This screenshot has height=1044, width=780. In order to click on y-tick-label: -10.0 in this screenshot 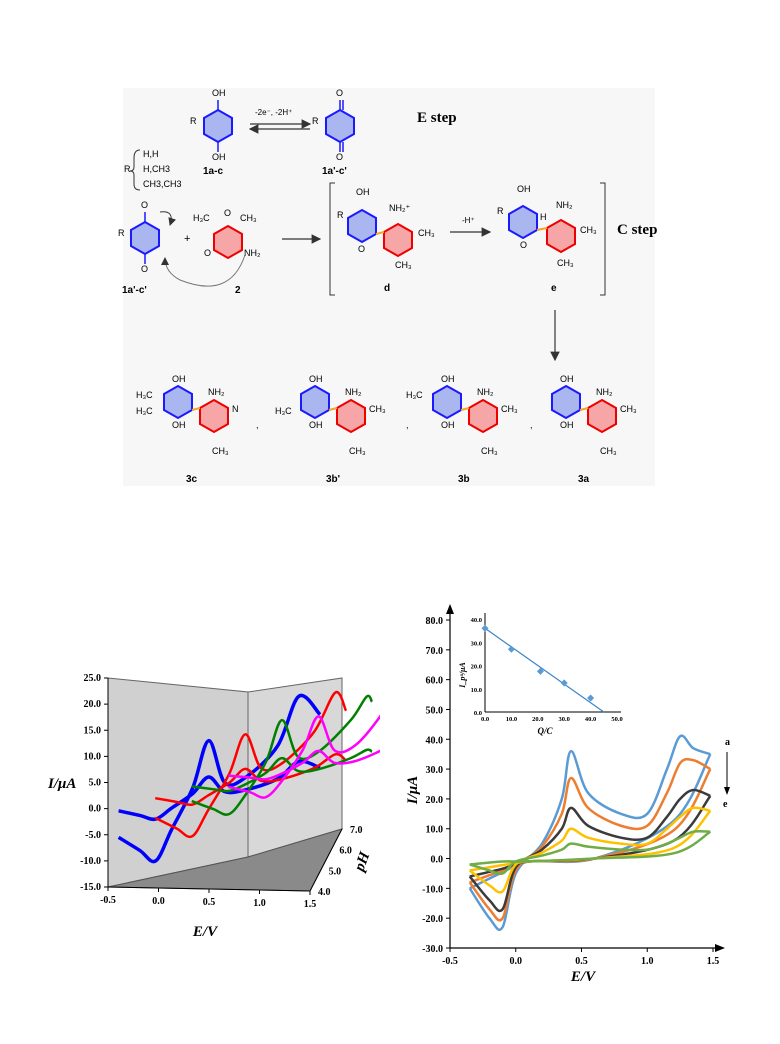, I will do `click(90, 861)`.